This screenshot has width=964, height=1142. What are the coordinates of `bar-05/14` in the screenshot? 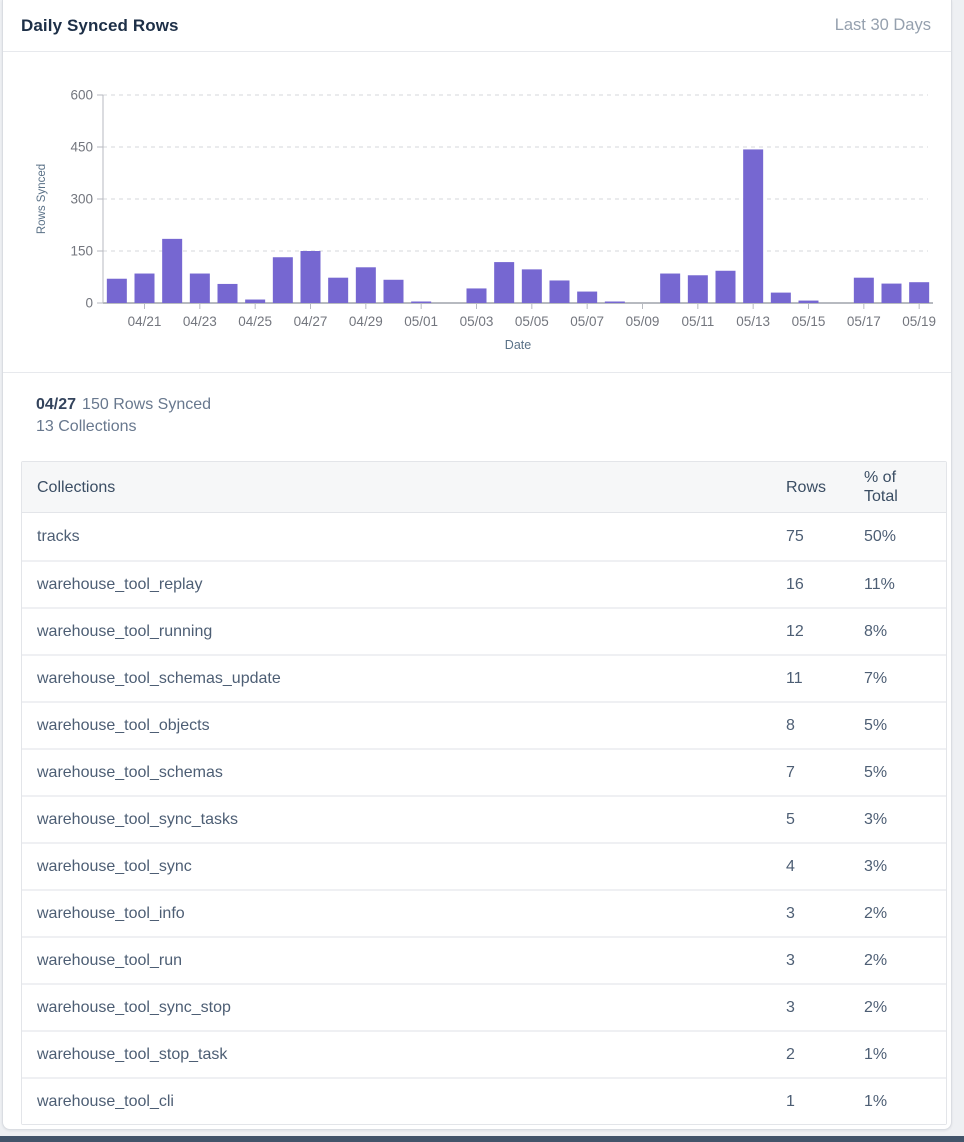 It's located at (780, 297).